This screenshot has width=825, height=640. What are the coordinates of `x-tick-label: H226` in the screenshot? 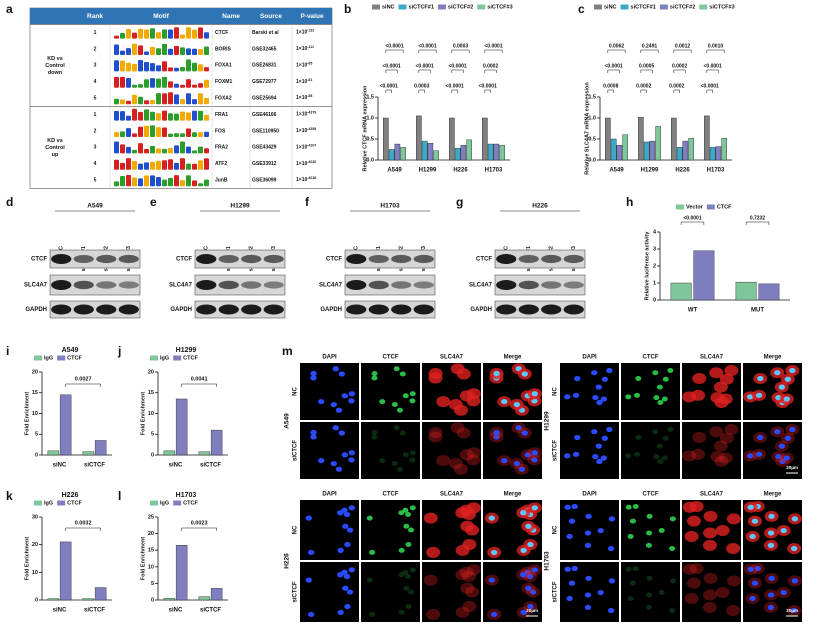 It's located at (460, 171).